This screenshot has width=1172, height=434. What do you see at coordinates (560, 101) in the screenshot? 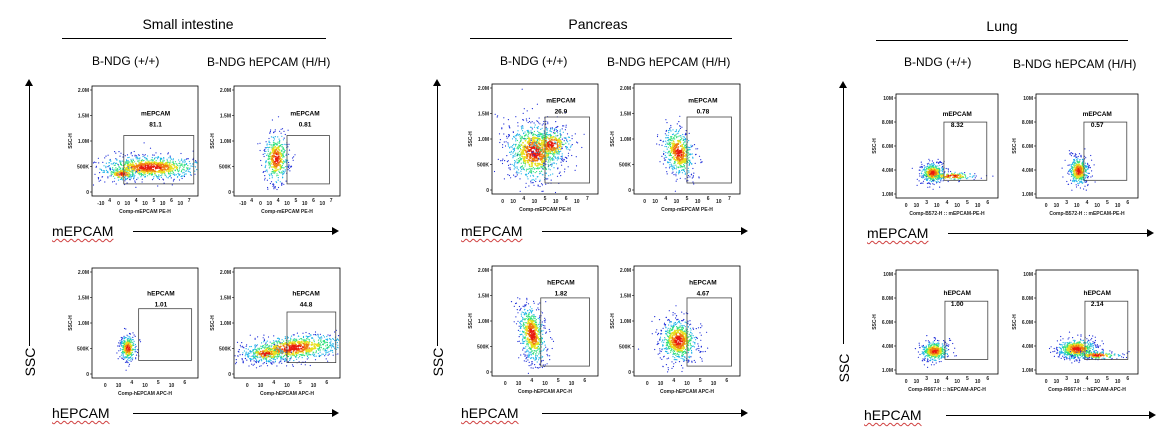
I see `gate-name: mEPCAM` at bounding box center [560, 101].